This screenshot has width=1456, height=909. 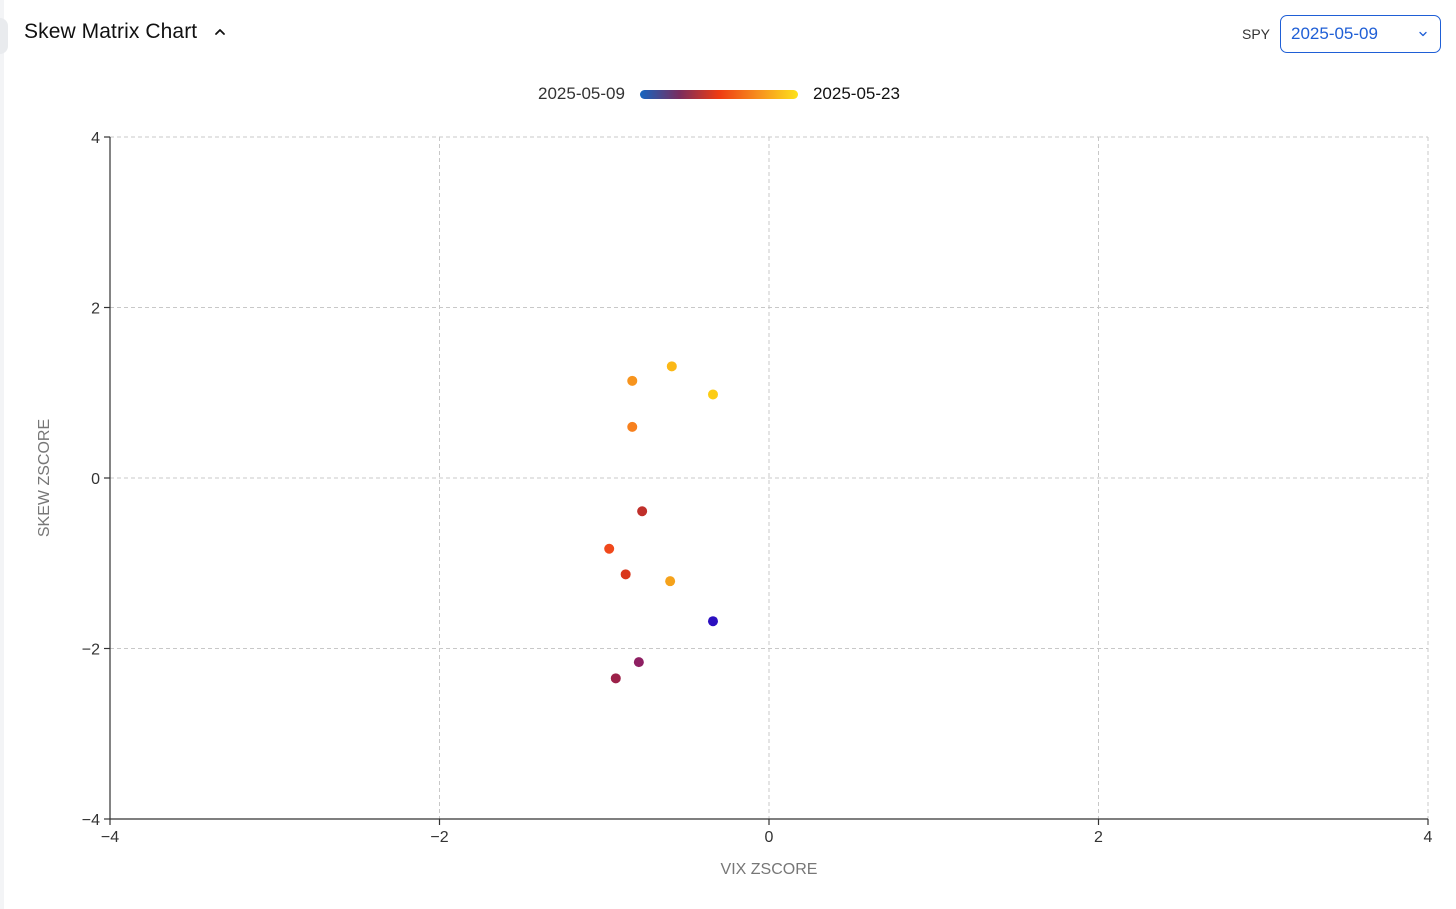 What do you see at coordinates (1098, 837) in the screenshot?
I see `x-tick-label: 2` at bounding box center [1098, 837].